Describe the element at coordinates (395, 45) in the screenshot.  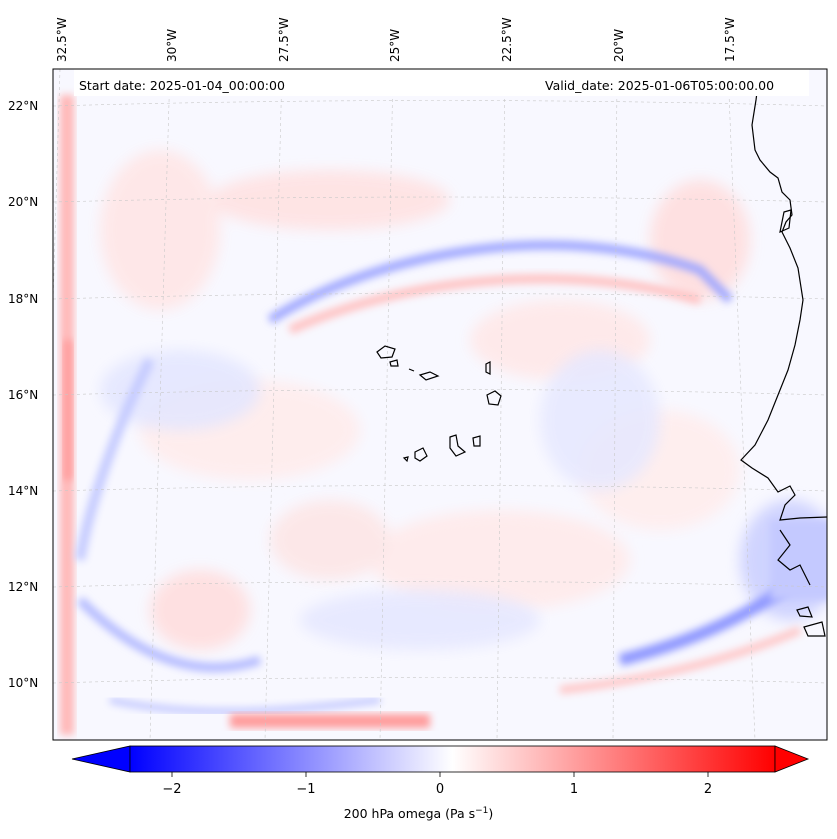
I see `lon-label: 25°W` at that location.